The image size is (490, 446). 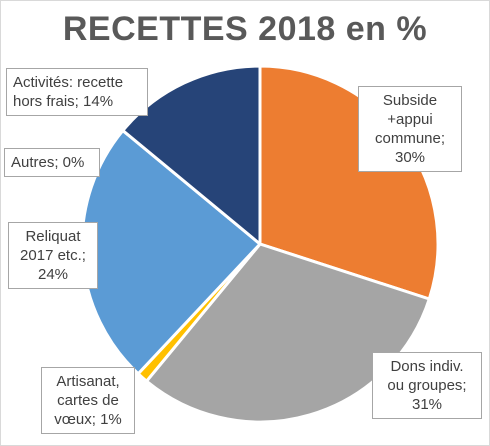 I want to click on label-line: 24%, so click(x=53, y=274).